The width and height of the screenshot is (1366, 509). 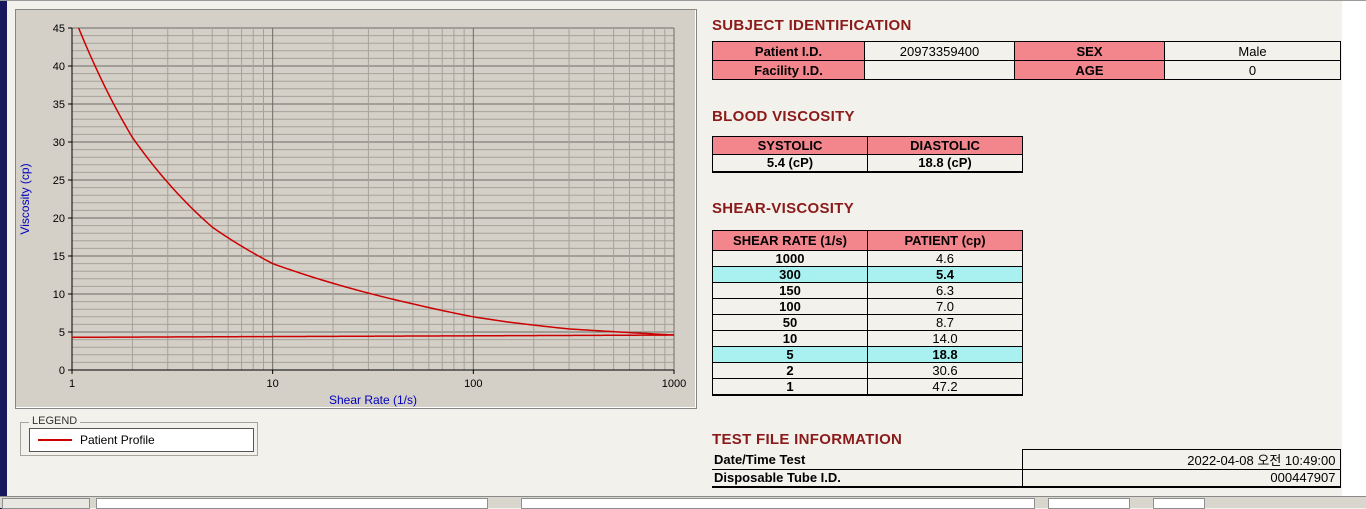 I want to click on section-title-blood-viscosity: BLOOD VISCOSITY, so click(x=783, y=116).